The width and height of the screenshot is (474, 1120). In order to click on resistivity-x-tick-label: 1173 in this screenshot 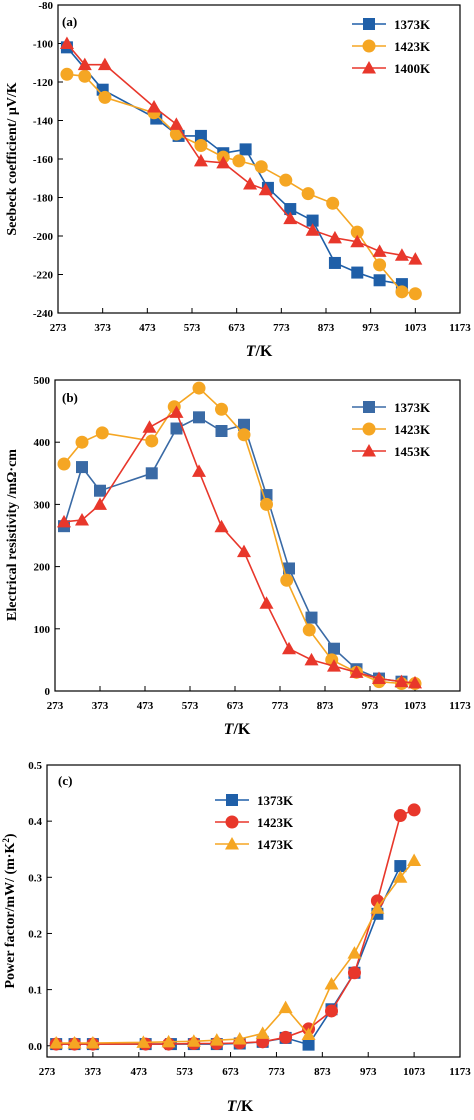, I will do `click(460, 706)`.